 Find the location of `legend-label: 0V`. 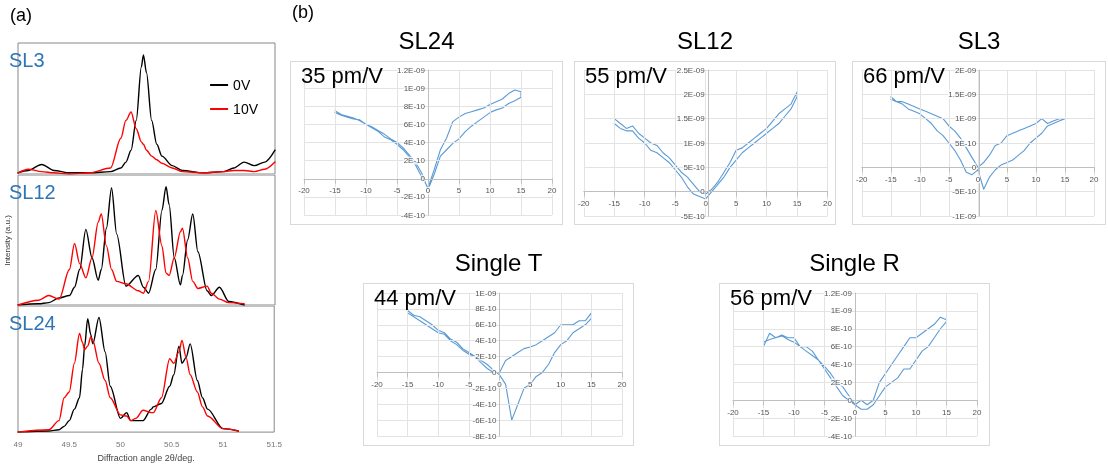

legend-label: 0V is located at coordinates (242, 85).